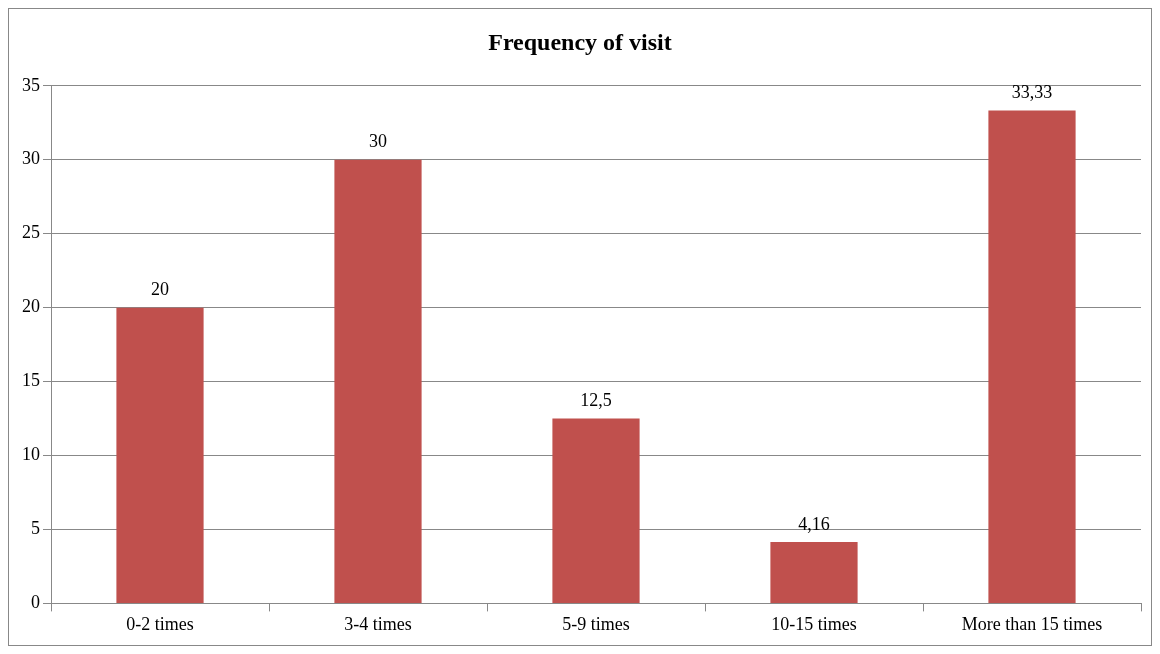 The width and height of the screenshot is (1160, 654). I want to click on x-tick-label: 10-15 times, so click(814, 623).